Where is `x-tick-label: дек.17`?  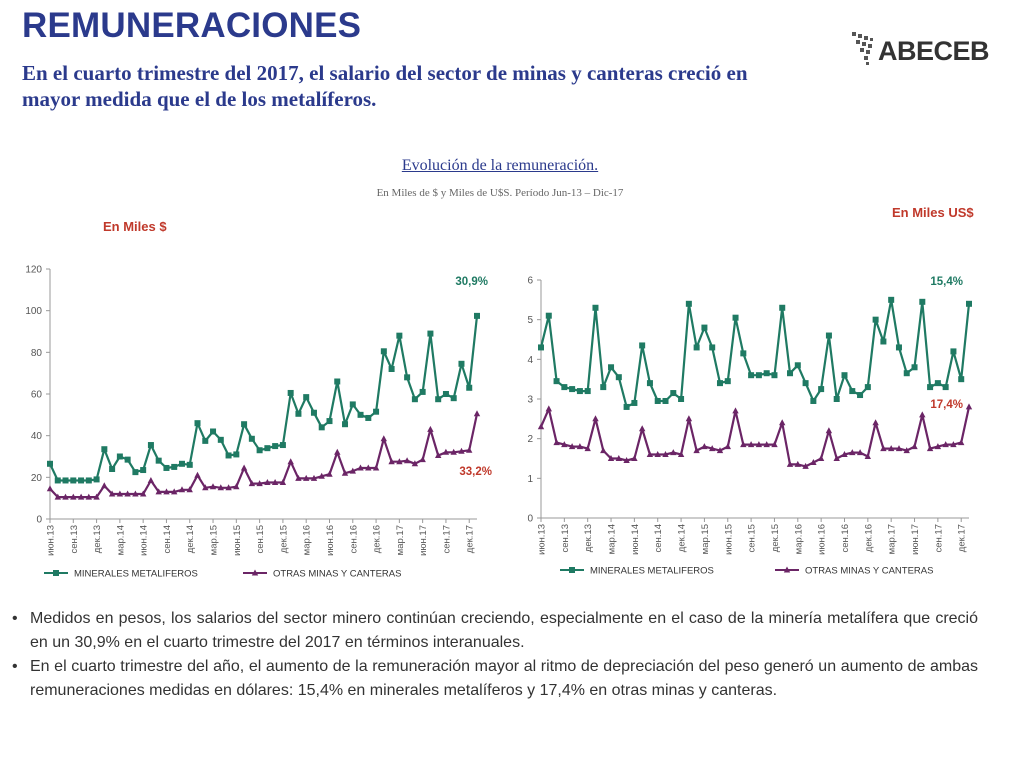
x-tick-label: дек.17 is located at coordinates (470, 539).